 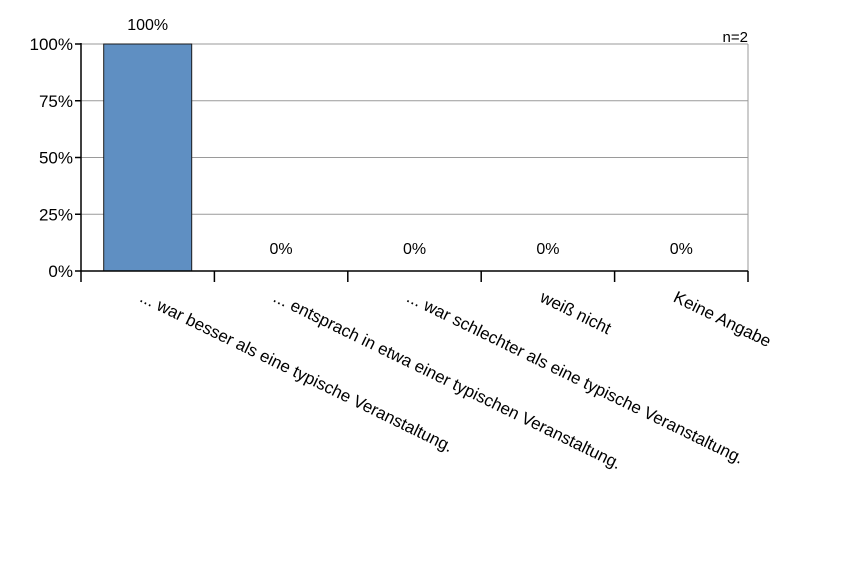 I want to click on y-tick-label: 0%, so click(x=60, y=271).